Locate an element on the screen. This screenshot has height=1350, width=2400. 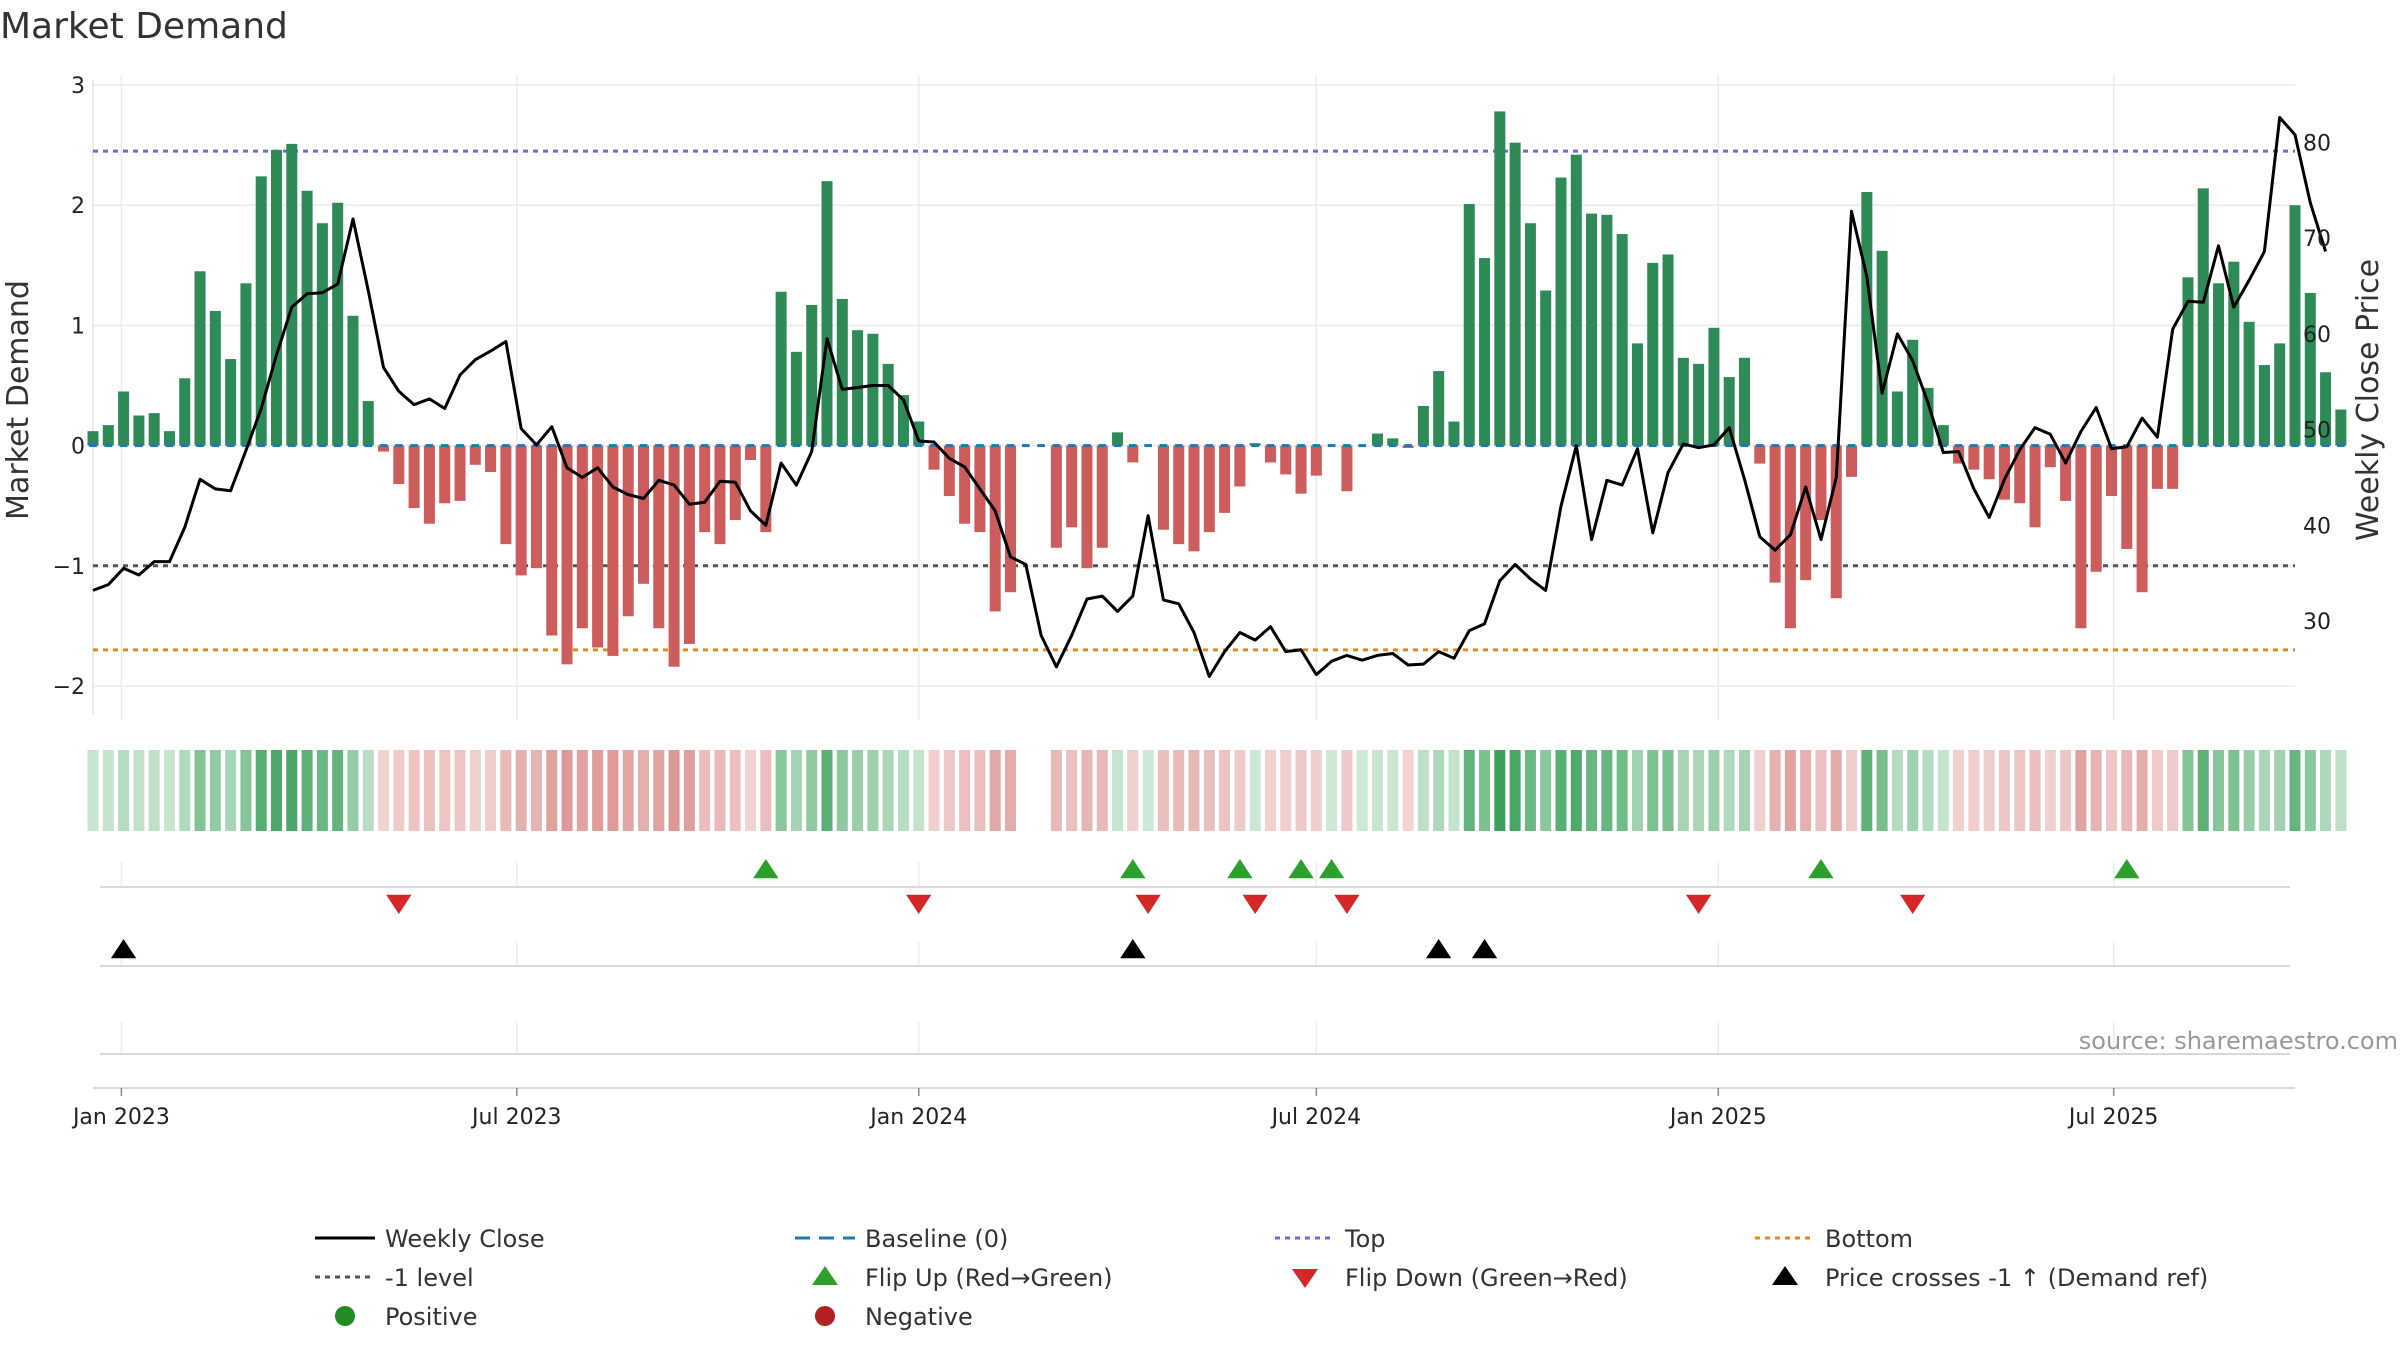
x-tick-label: Jan 2025 is located at coordinates (1717, 1117).